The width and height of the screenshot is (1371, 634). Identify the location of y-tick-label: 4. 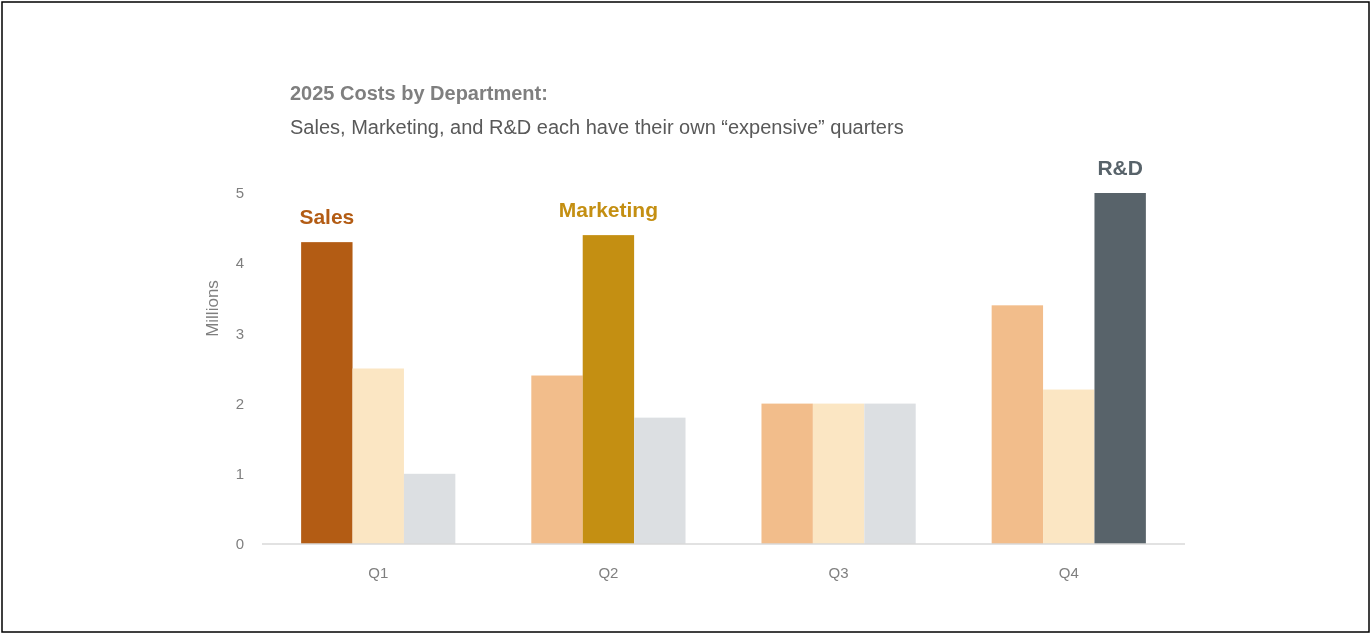
(240, 263).